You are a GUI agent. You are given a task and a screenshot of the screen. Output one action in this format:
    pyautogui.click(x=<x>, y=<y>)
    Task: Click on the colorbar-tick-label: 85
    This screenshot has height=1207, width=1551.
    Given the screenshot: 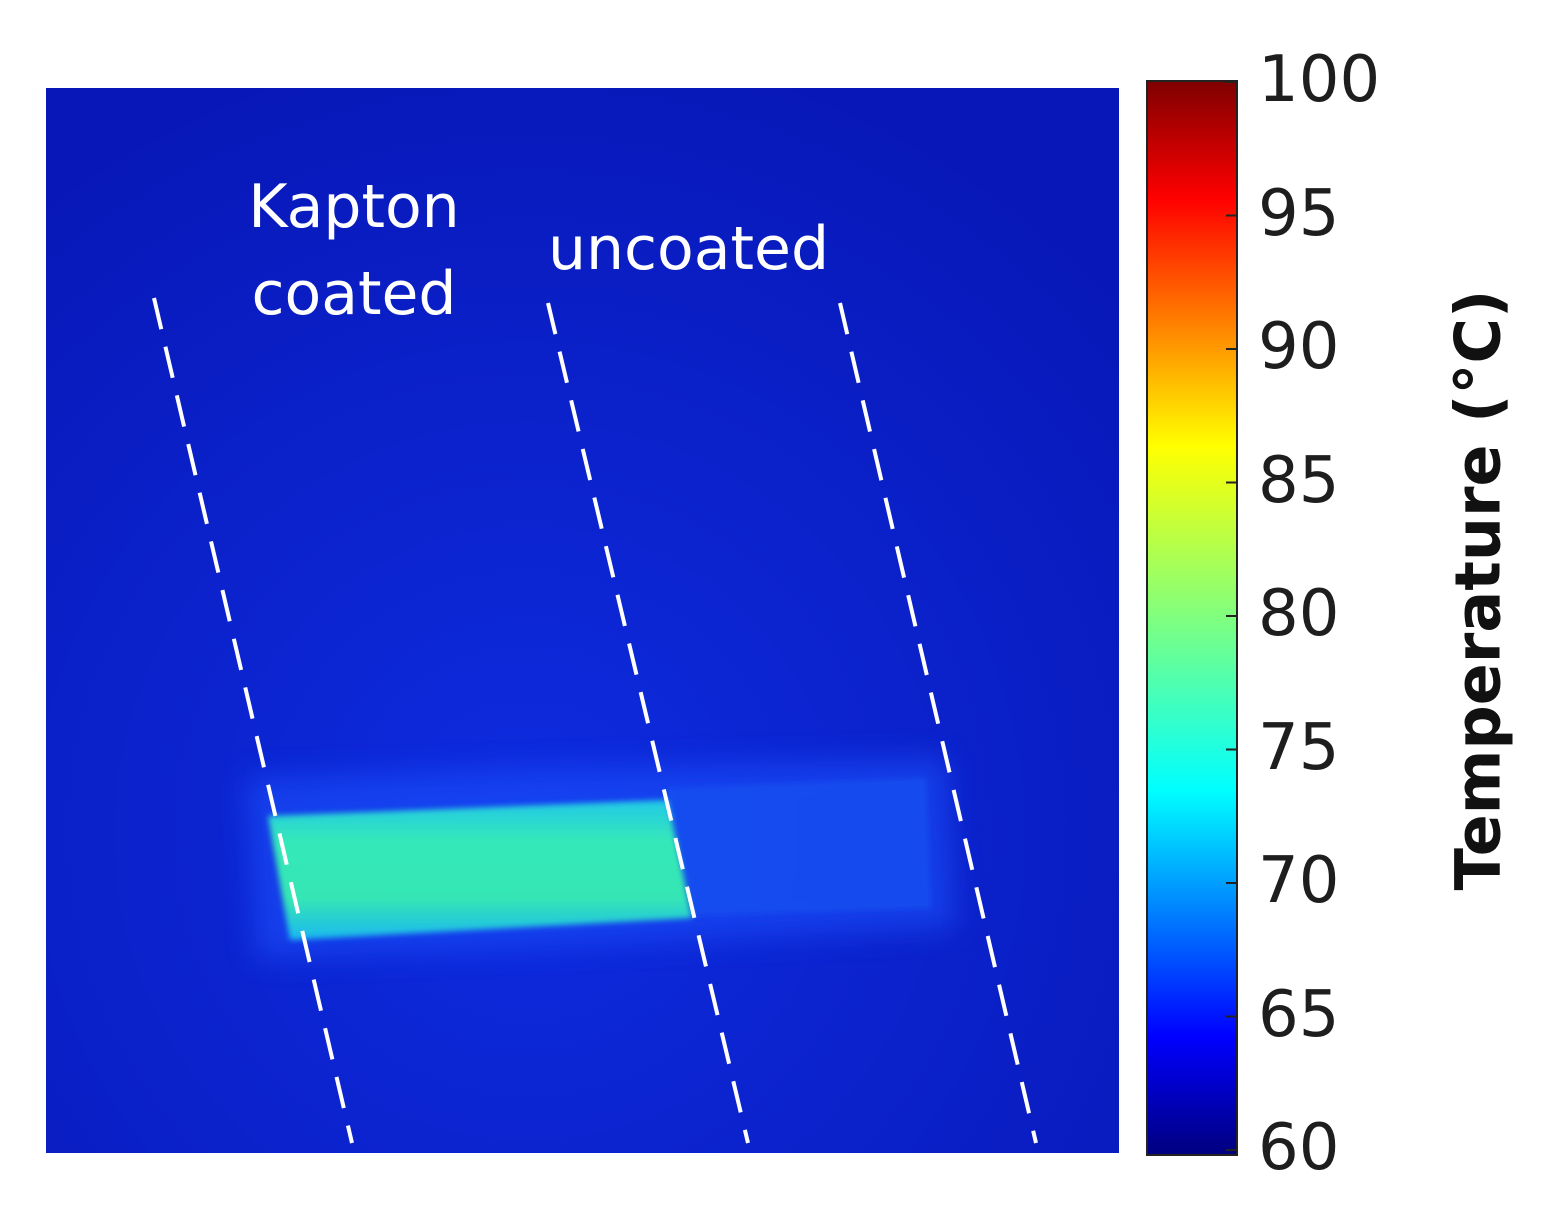 What is the action you would take?
    pyautogui.click(x=1299, y=480)
    